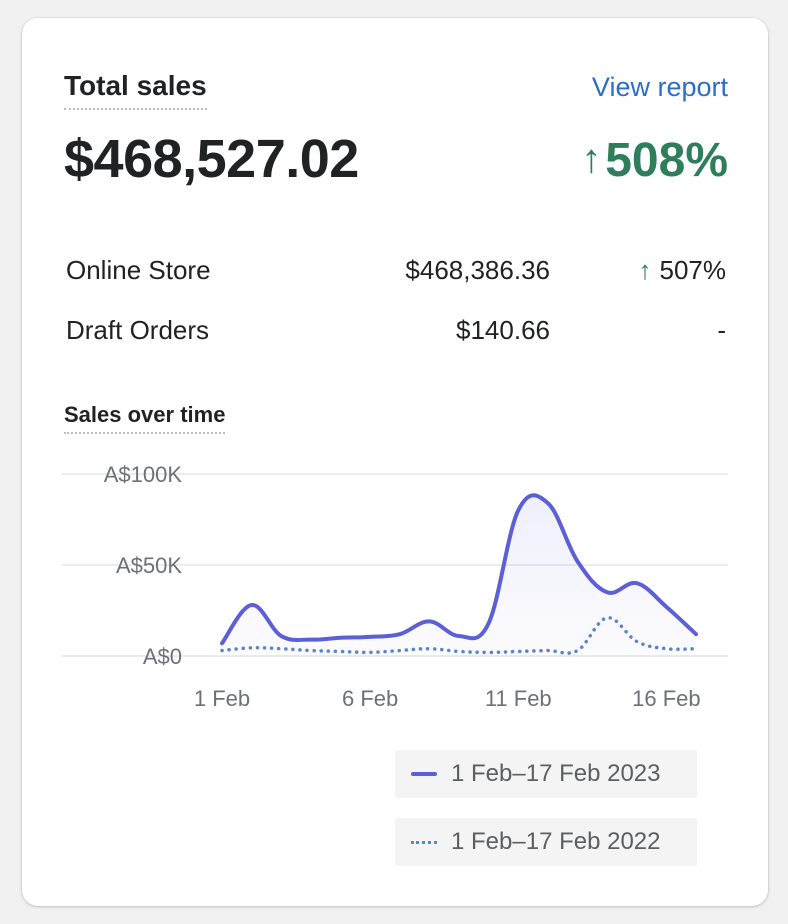 Image resolution: width=788 pixels, height=924 pixels. What do you see at coordinates (149, 565) in the screenshot?
I see `y-tick-label: A$50K` at bounding box center [149, 565].